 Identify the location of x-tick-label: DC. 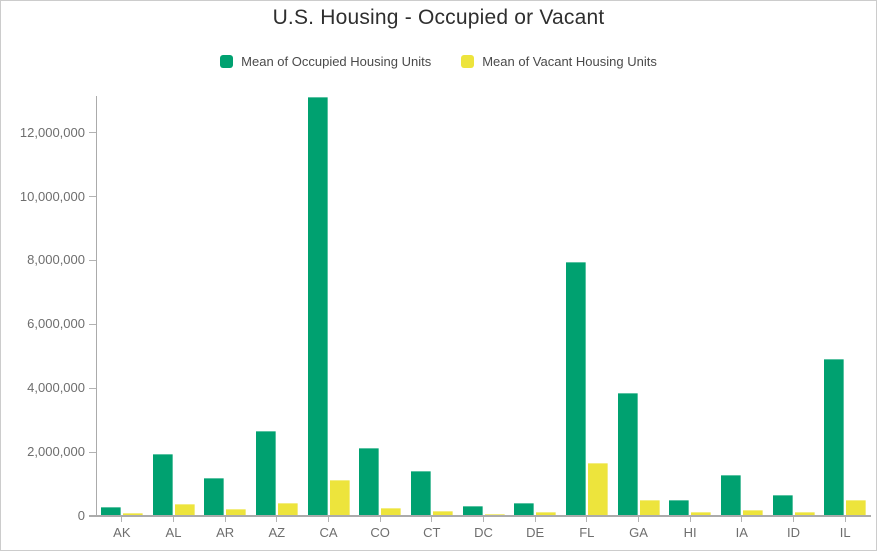
(483, 532).